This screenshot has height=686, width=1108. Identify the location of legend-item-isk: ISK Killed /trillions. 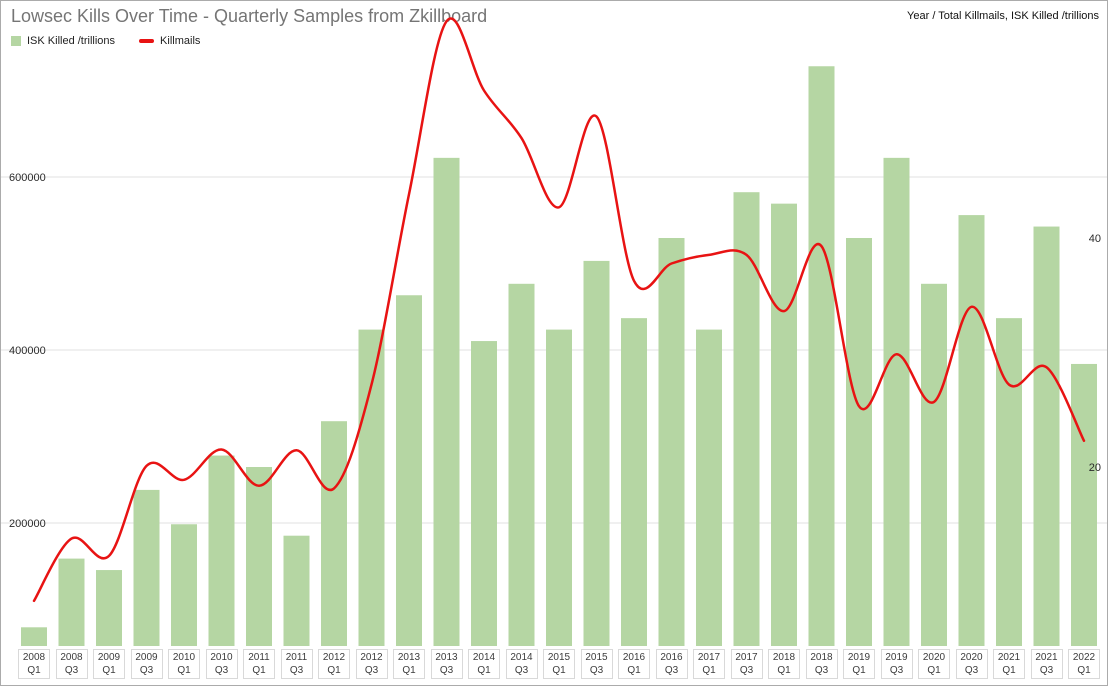
(63, 41).